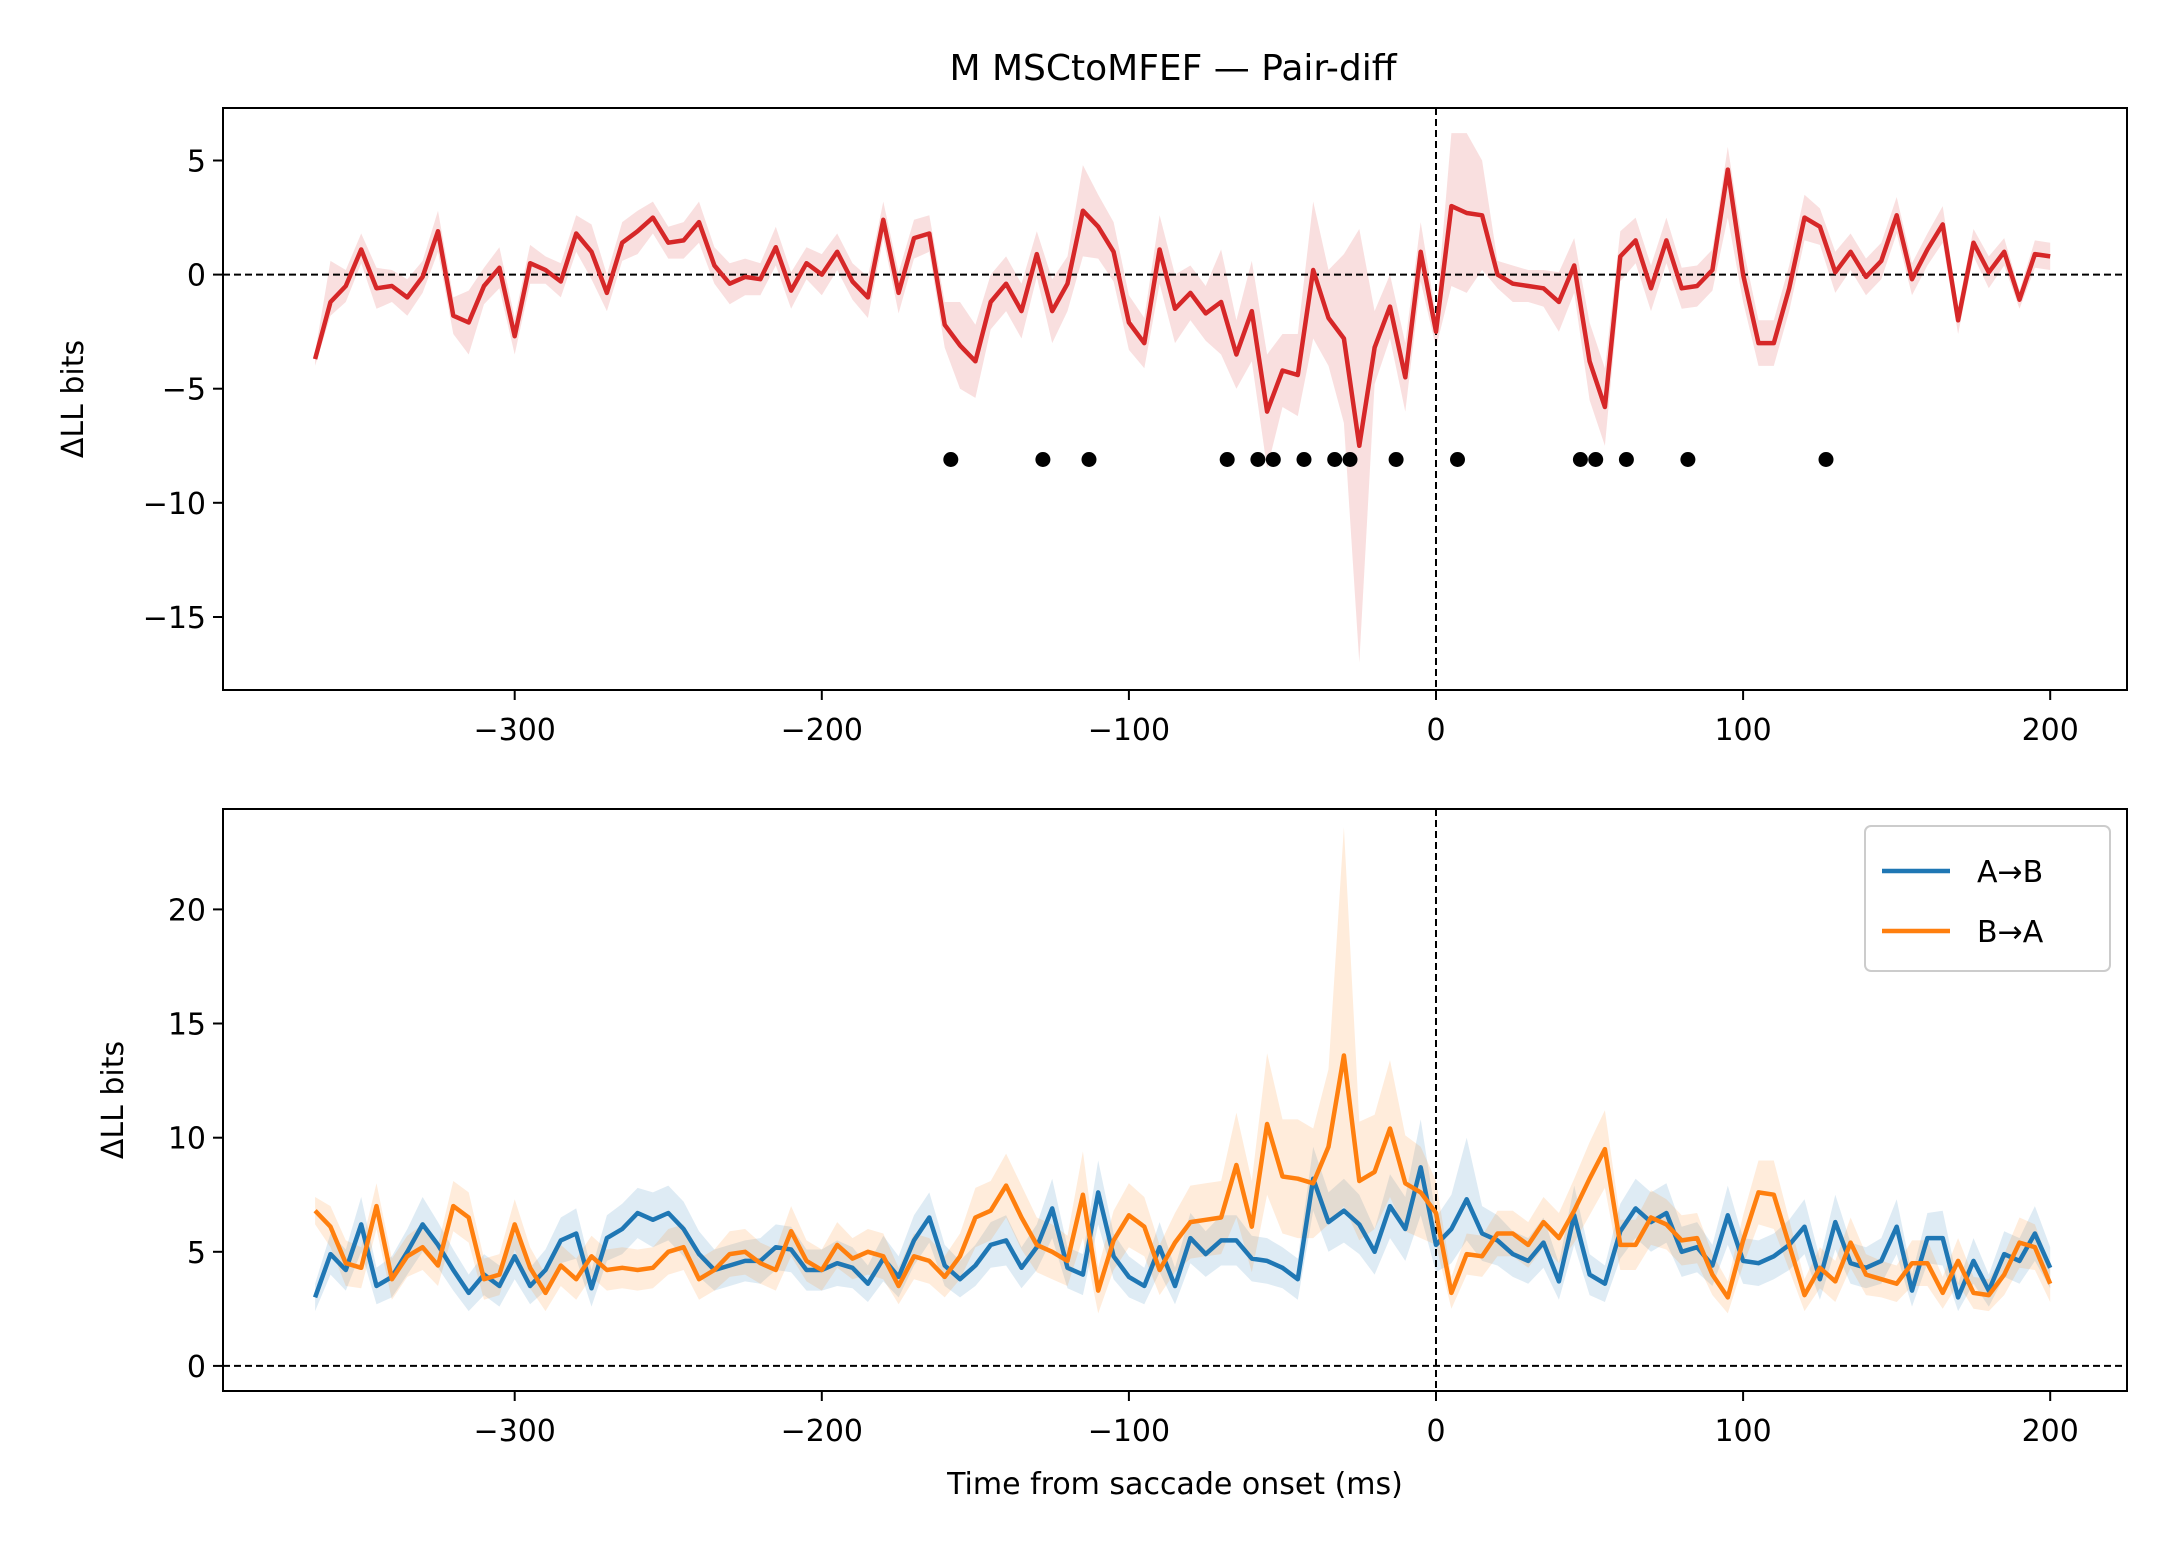 The height and width of the screenshot is (1560, 2160). I want to click on legend-label: B→A, so click(2010, 932).